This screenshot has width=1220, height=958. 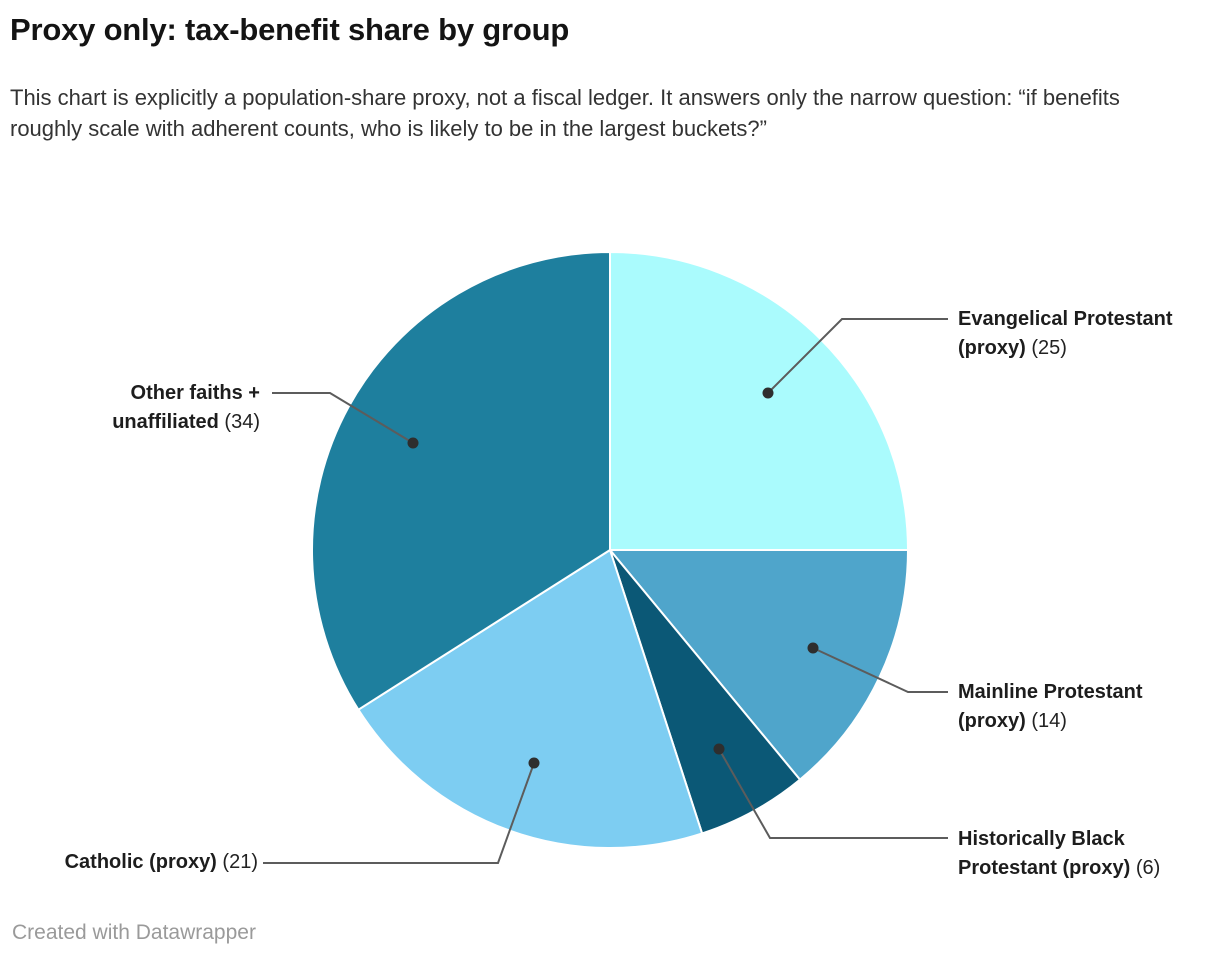 I want to click on slice-label-mainline: Mainline Protestant (proxy) (14), so click(x=1084, y=707).